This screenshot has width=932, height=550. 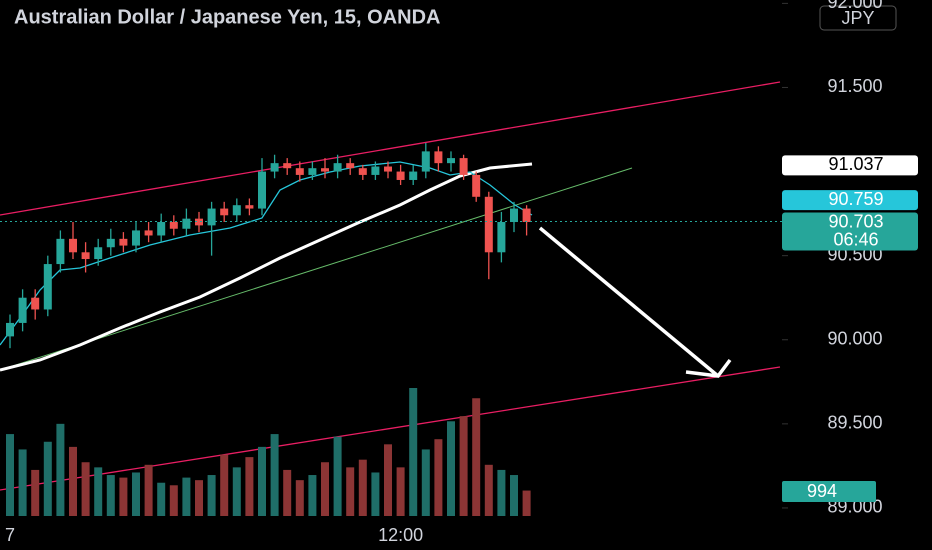 I want to click on currency-box, so click(x=858, y=18).